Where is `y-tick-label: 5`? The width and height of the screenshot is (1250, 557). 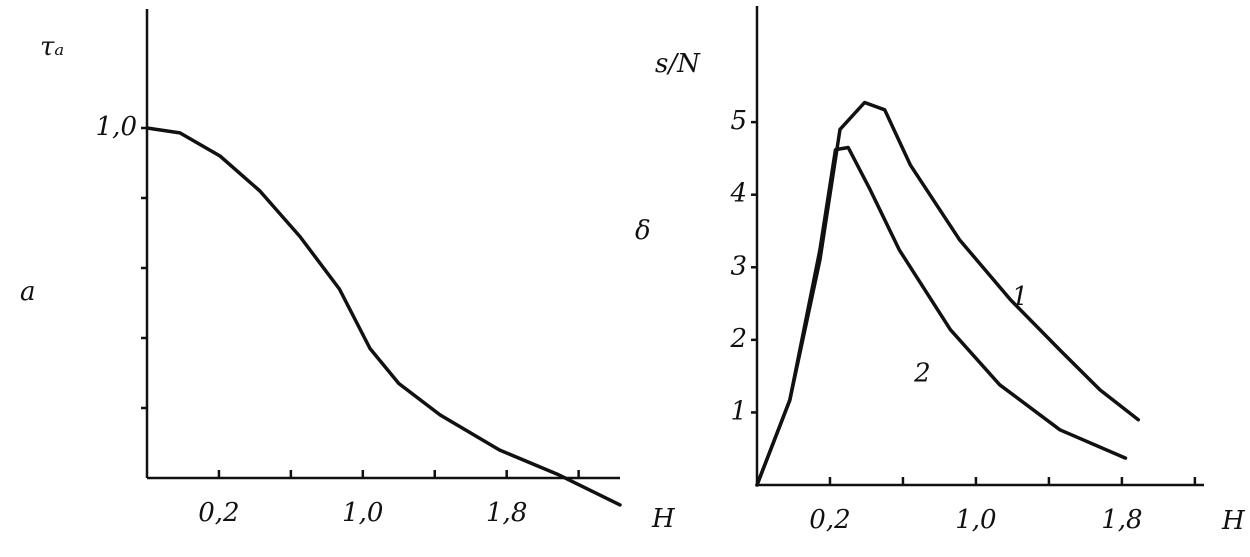 y-tick-label: 5 is located at coordinates (738, 121).